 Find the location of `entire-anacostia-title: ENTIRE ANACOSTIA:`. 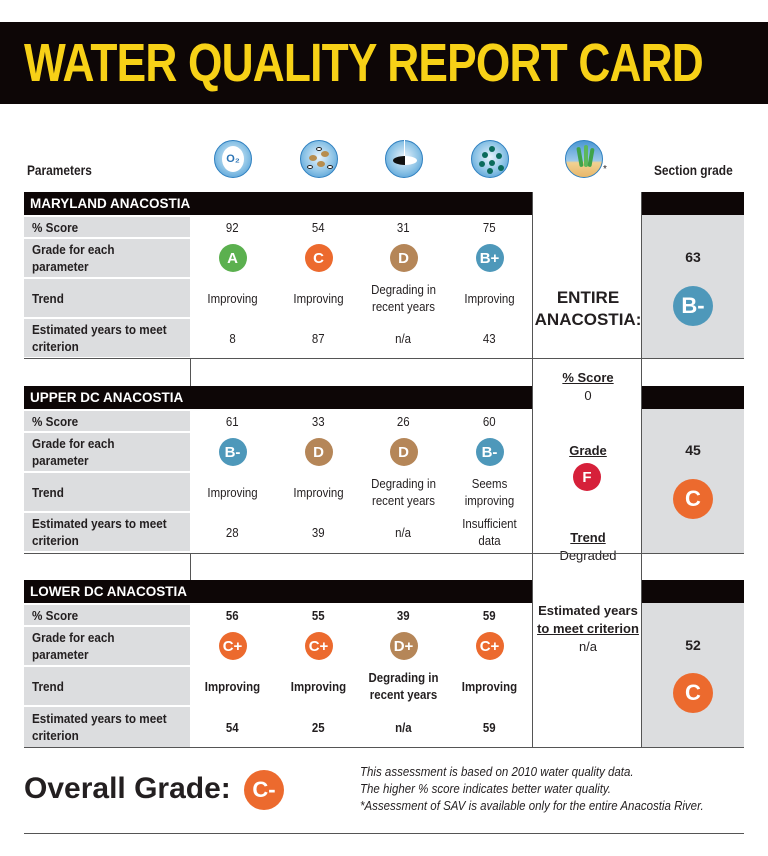

entire-anacostia-title: ENTIRE ANACOSTIA: is located at coordinates (588, 308).